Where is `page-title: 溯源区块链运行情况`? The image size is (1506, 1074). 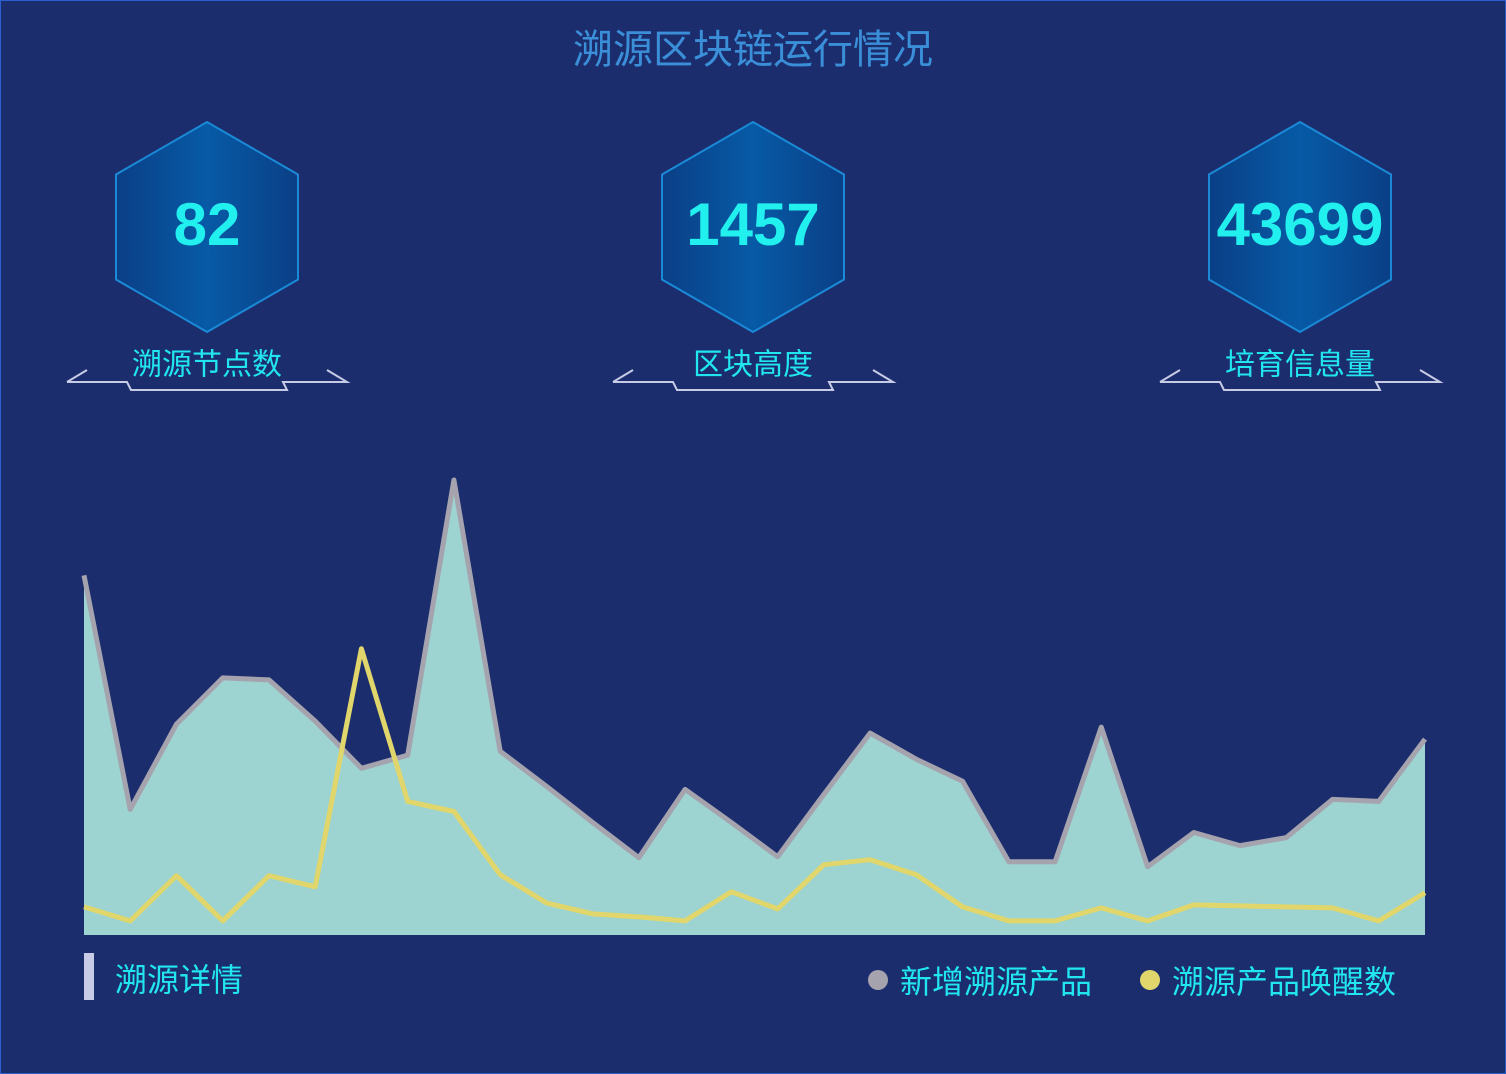
page-title: 溯源区块链运行情况 is located at coordinates (753, 50).